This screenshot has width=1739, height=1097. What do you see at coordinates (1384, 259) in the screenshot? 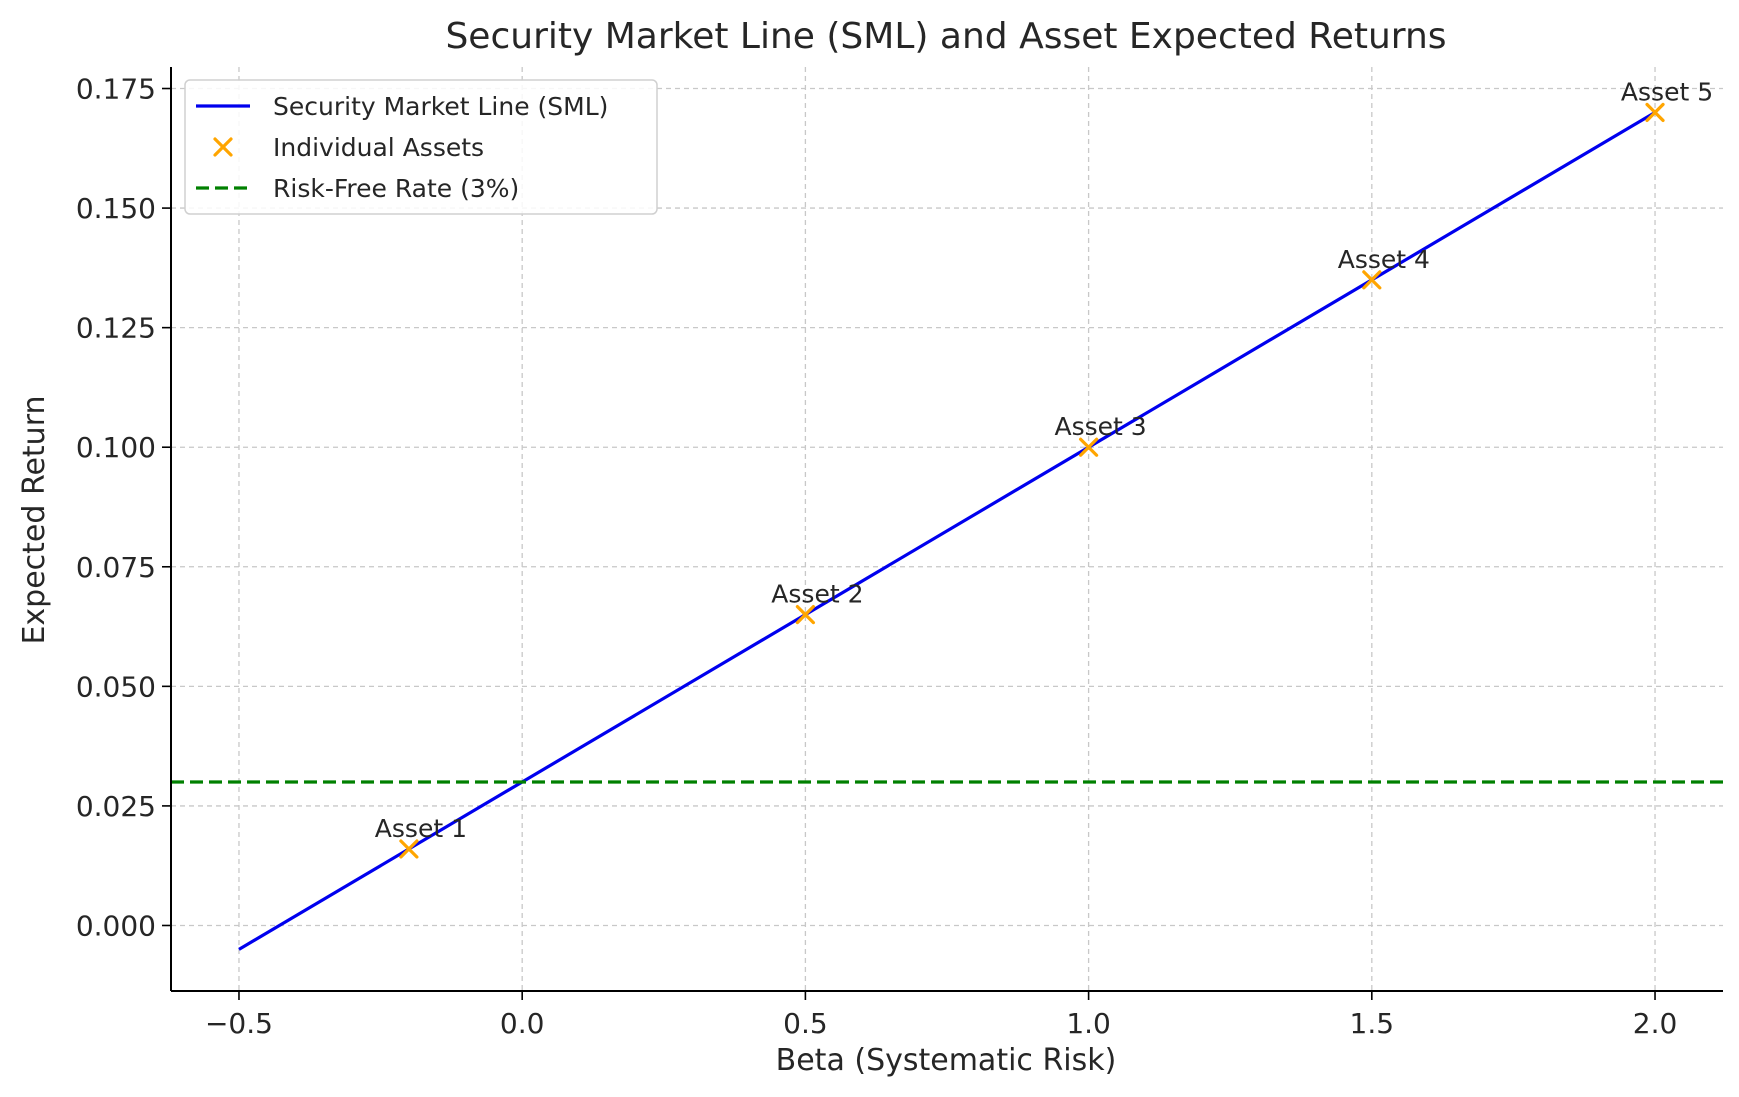
I see `asset-label: Asset 4` at bounding box center [1384, 259].